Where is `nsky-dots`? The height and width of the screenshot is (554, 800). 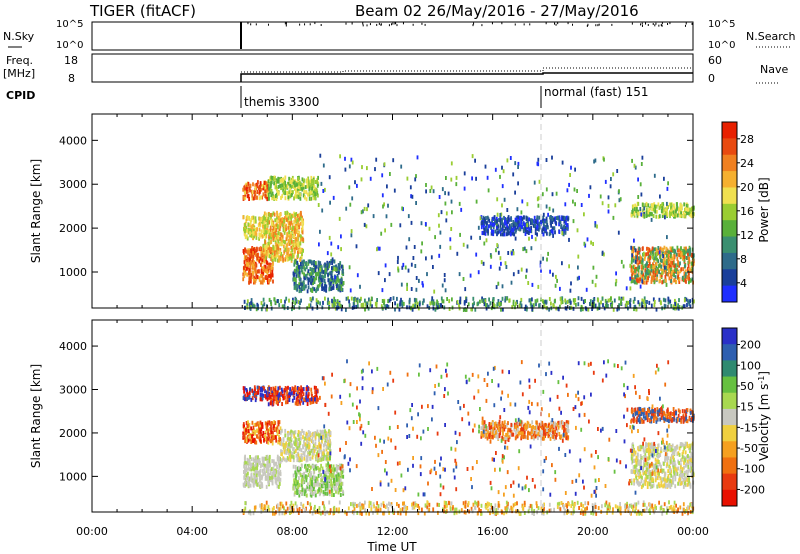
nsky-dots is located at coordinates (470, 24).